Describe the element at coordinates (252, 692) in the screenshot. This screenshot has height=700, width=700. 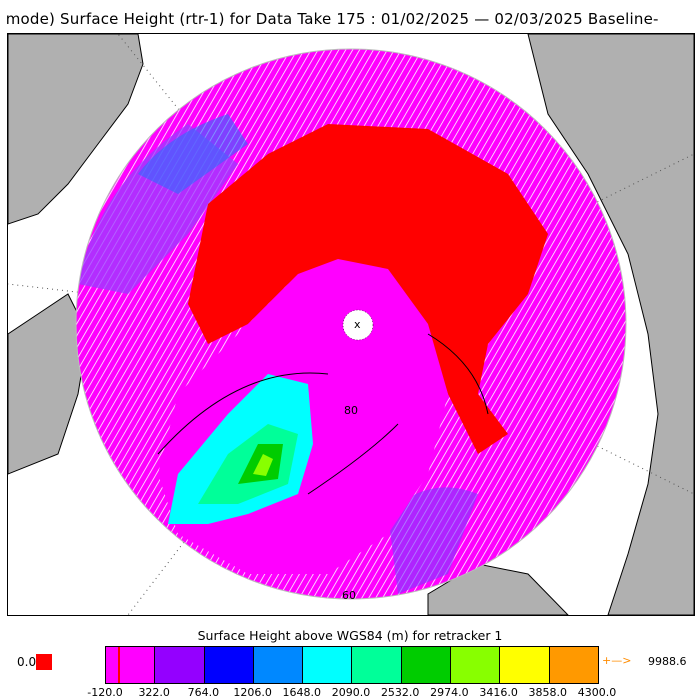
I see `colorbar-tick-label: 1206.0` at that location.